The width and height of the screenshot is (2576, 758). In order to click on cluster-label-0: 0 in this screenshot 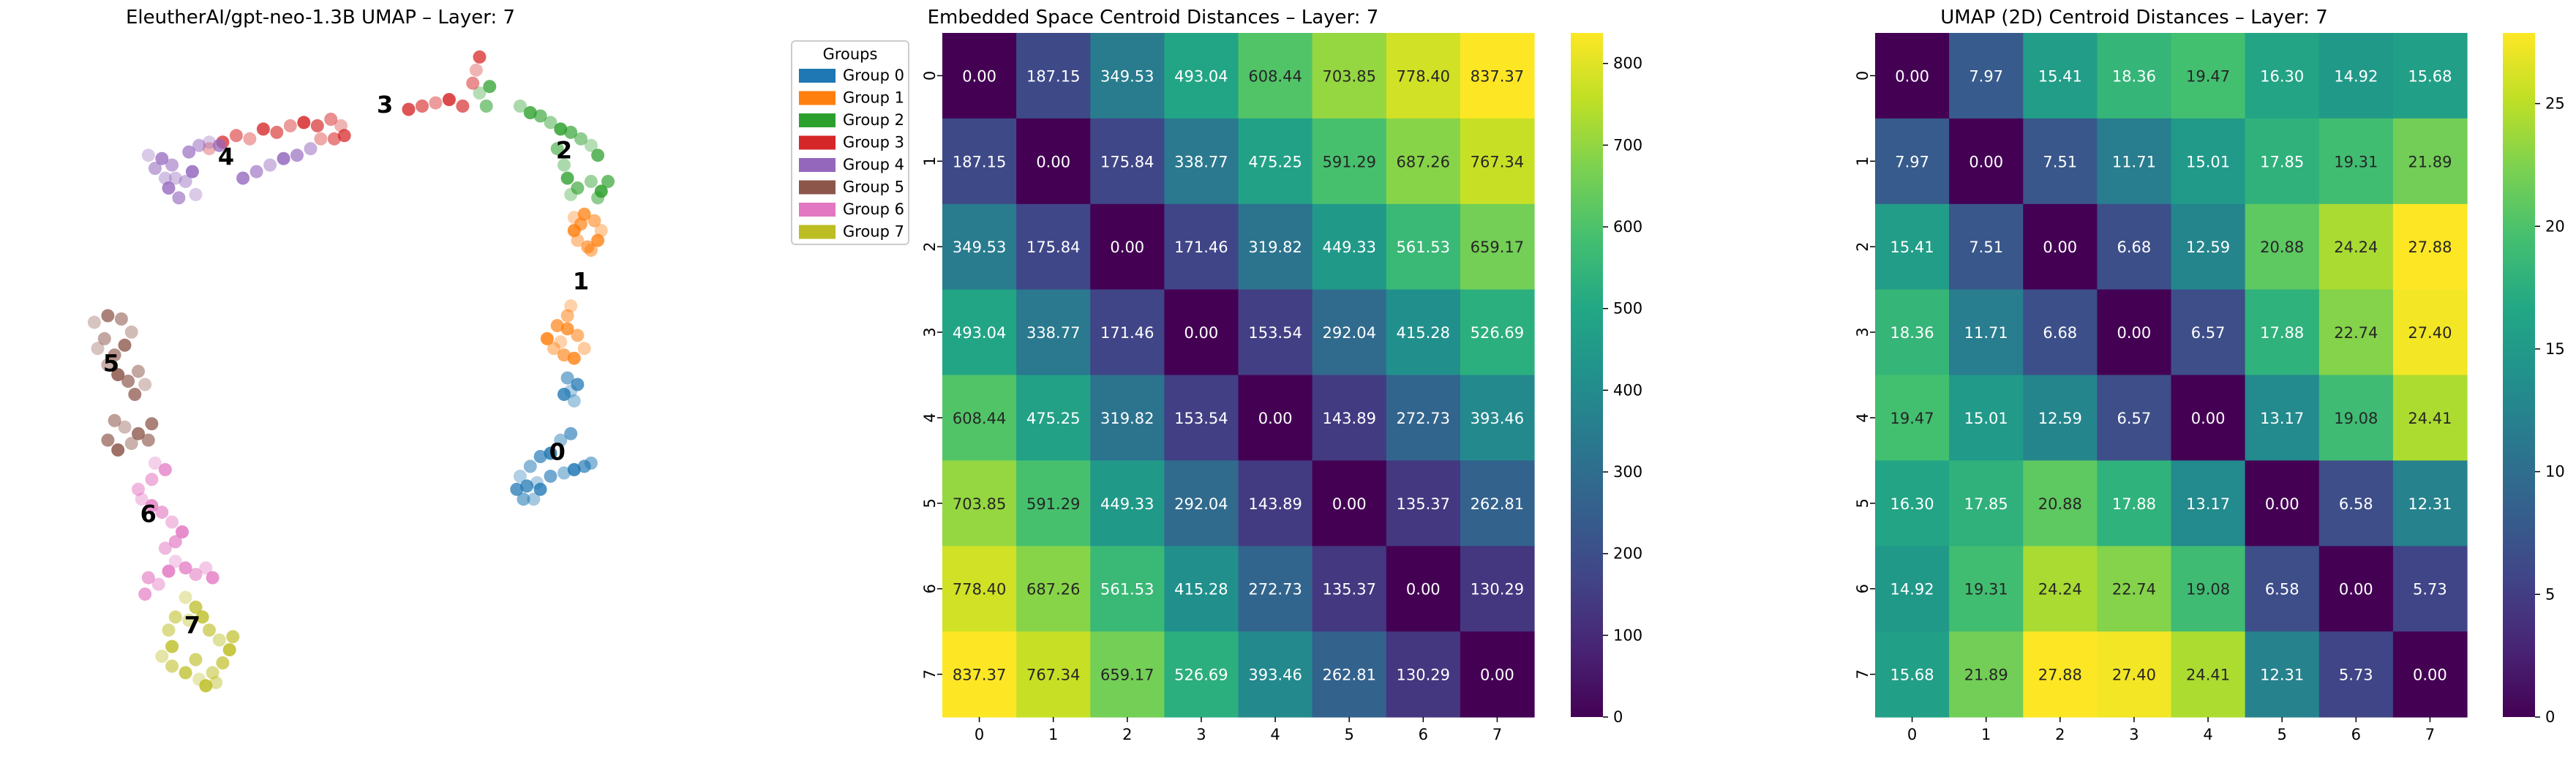, I will do `click(557, 452)`.